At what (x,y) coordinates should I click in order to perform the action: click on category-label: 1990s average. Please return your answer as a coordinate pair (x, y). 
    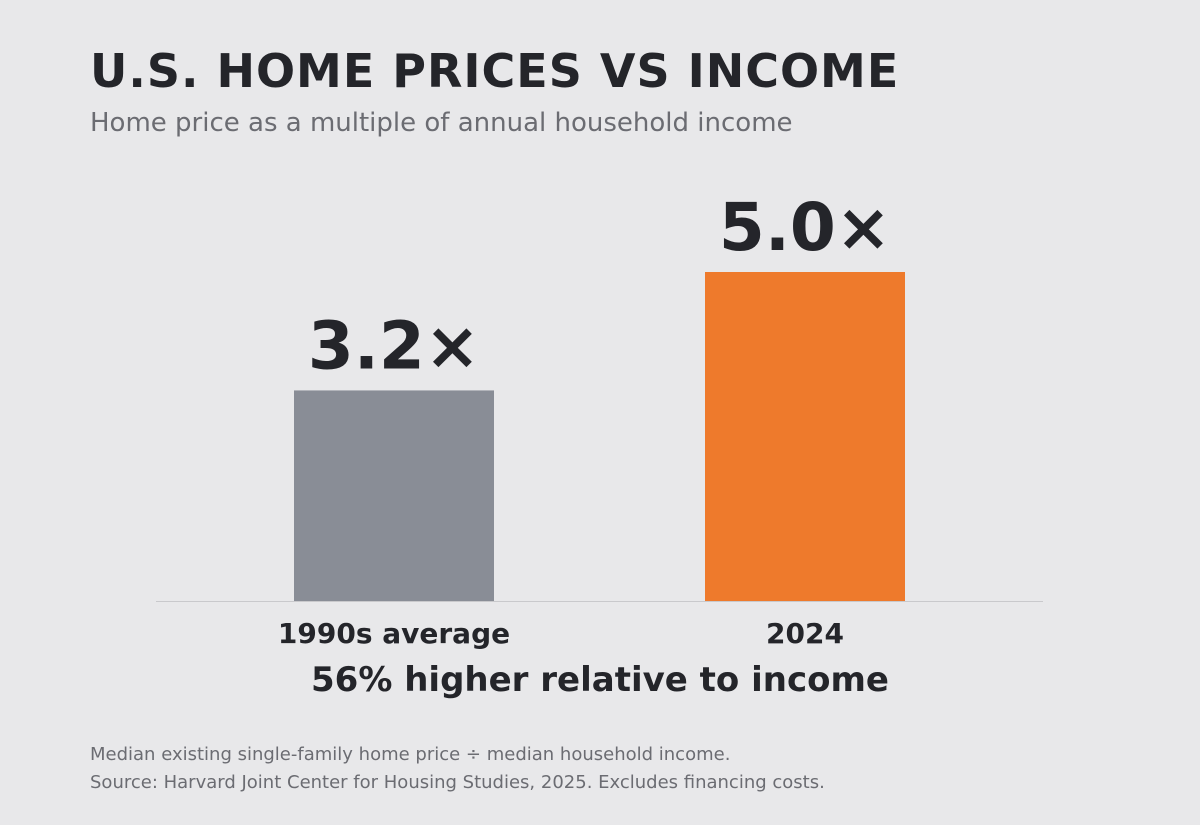
    Looking at the image, I should click on (394, 633).